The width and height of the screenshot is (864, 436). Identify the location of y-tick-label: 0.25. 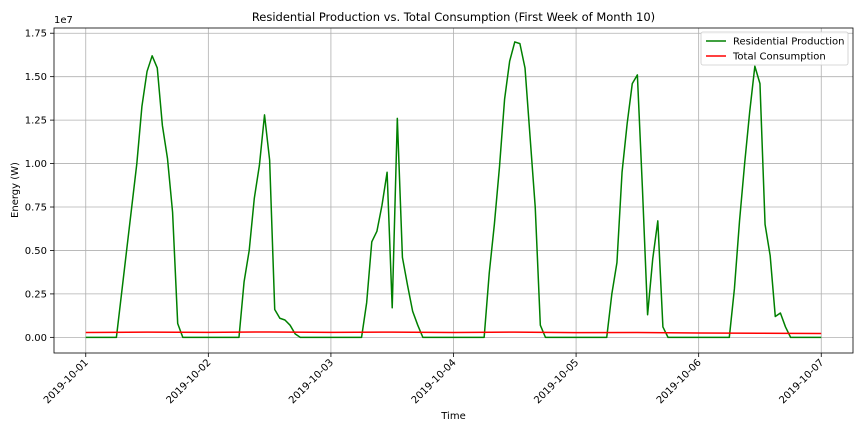
(36, 294).